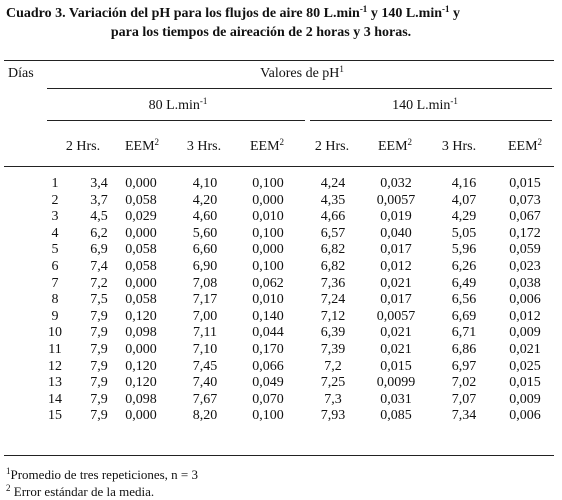 The height and width of the screenshot is (500, 562). I want to click on cell: 0,085, so click(396, 416).